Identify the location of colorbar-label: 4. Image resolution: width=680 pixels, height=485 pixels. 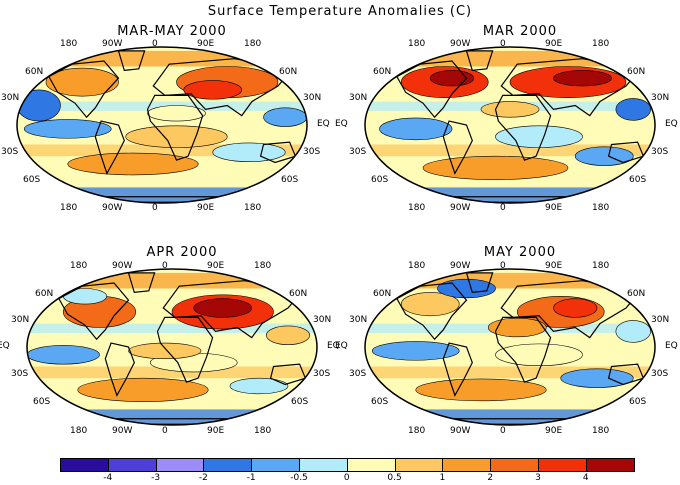
(585, 478).